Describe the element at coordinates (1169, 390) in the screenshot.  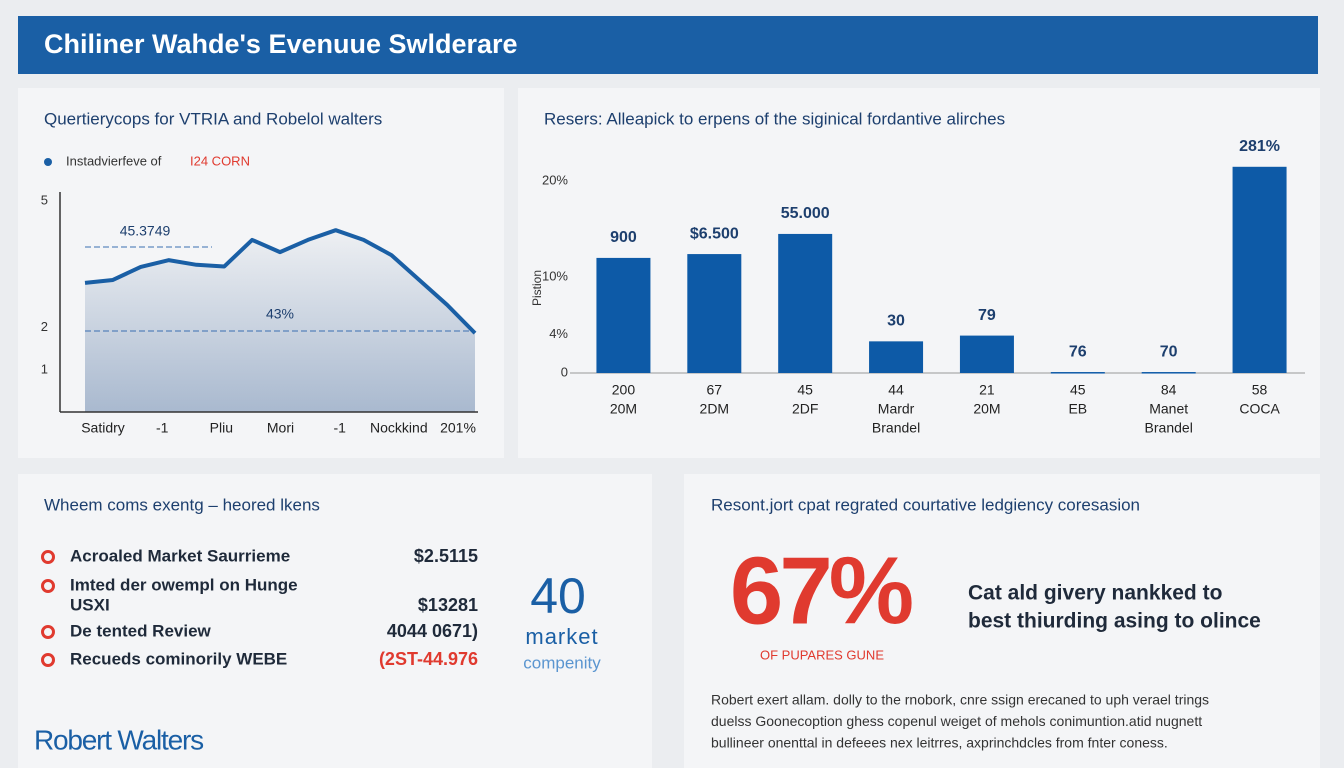
I see `x-tick-label: 84` at that location.